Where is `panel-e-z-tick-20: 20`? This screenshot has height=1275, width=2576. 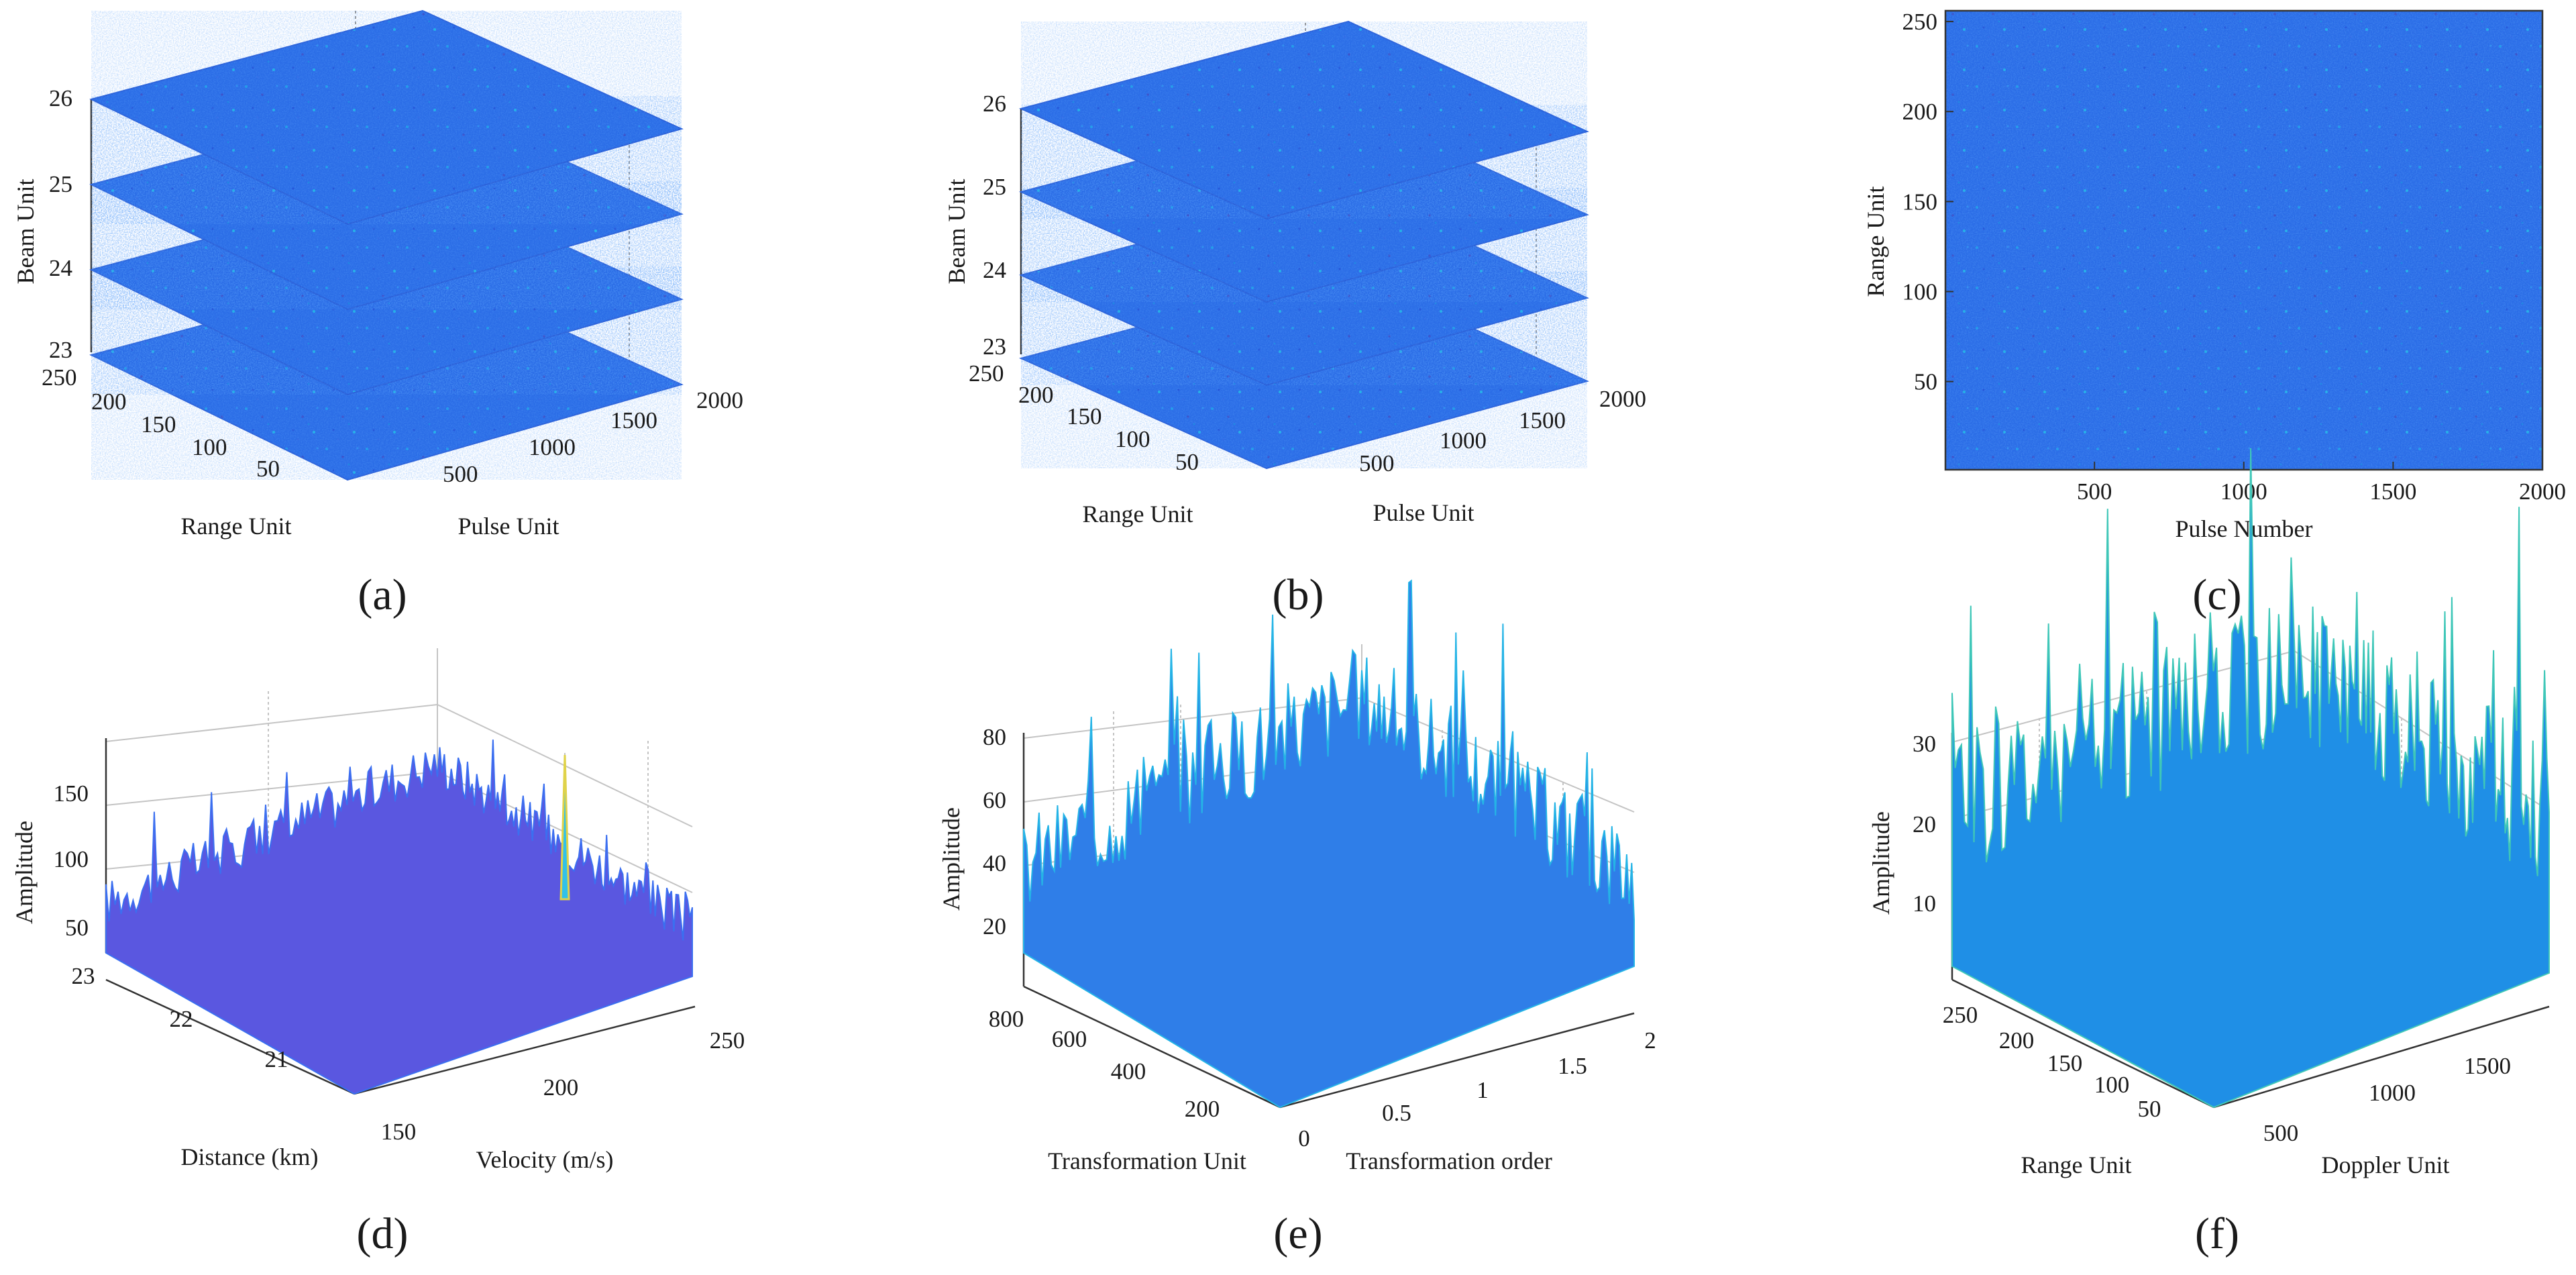 panel-e-z-tick-20: 20 is located at coordinates (994, 926).